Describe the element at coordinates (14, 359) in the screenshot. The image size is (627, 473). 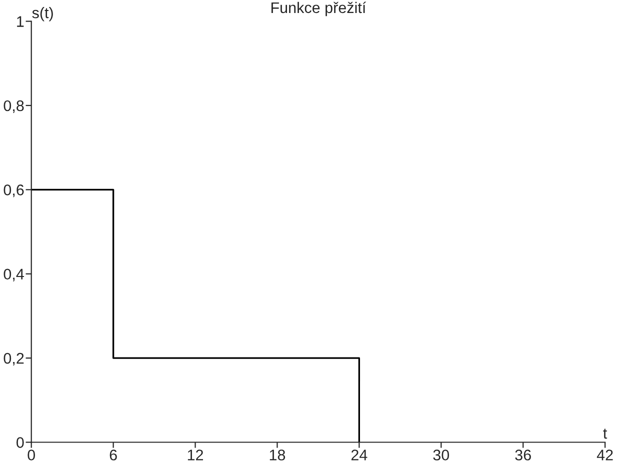
I see `y-tick-label: 0,2` at that location.